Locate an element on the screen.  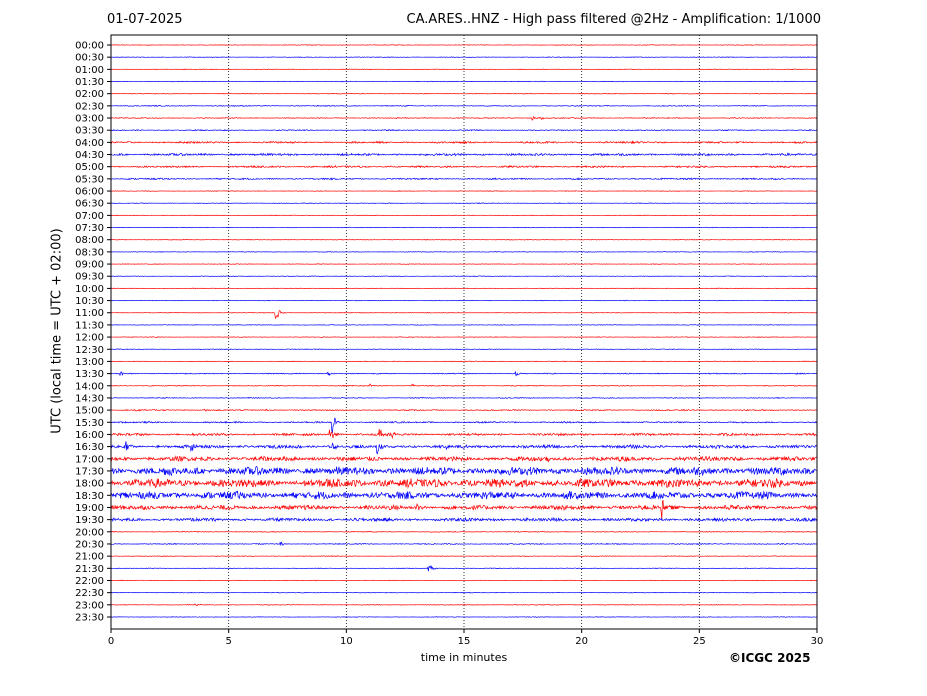
x-tick-label: 5 is located at coordinates (228, 641).